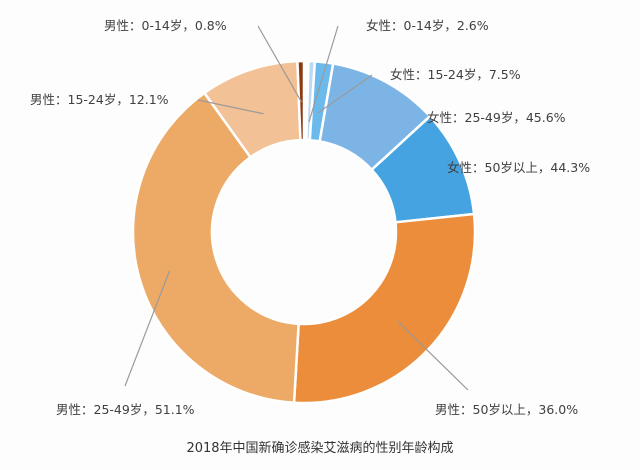 Image resolution: width=640 pixels, height=470 pixels. Describe the element at coordinates (320, 448) in the screenshot. I see `chart-title: 2018年中国新确诊感染艾滋病的性别年龄构成` at that location.